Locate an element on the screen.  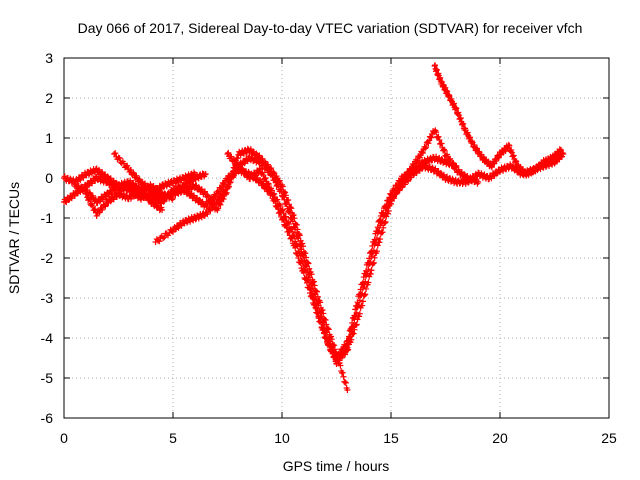
x-axis-label: GPS time / hours is located at coordinates (336, 466).